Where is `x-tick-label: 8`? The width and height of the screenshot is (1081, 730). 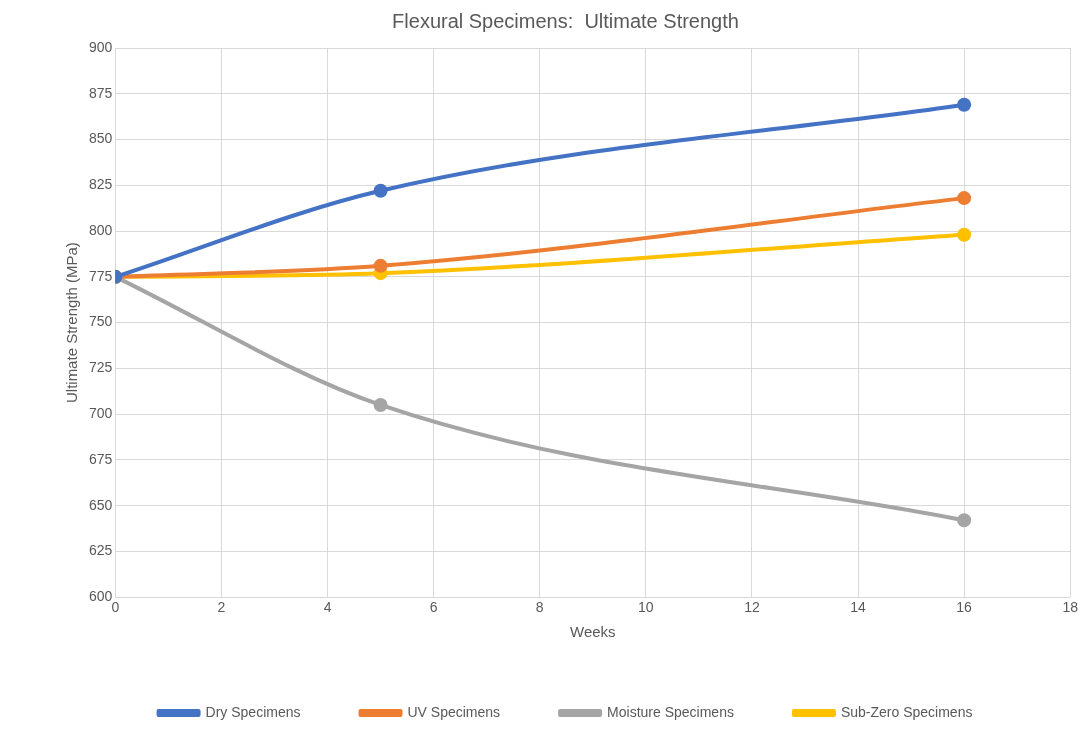 x-tick-label: 8 is located at coordinates (539, 607).